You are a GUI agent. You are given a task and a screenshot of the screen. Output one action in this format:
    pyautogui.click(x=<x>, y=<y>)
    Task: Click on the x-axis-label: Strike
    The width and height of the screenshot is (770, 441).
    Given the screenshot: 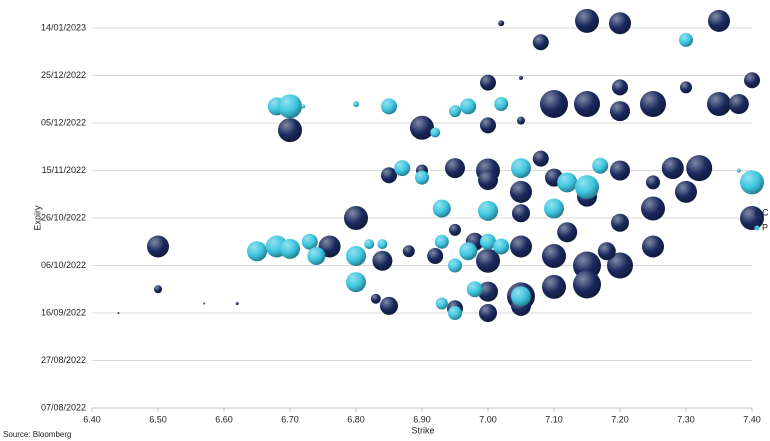 What is the action you would take?
    pyautogui.click(x=422, y=430)
    